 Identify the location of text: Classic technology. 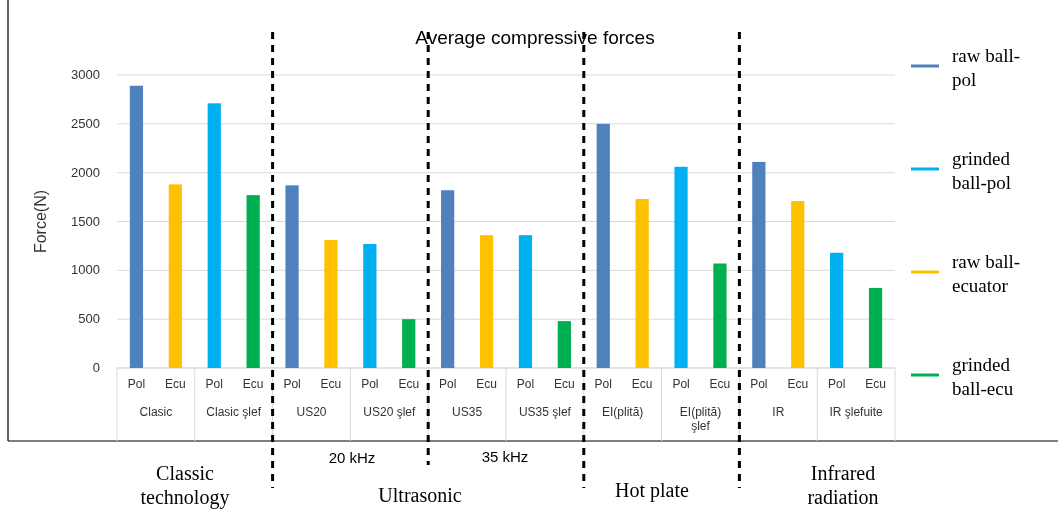
(185, 485).